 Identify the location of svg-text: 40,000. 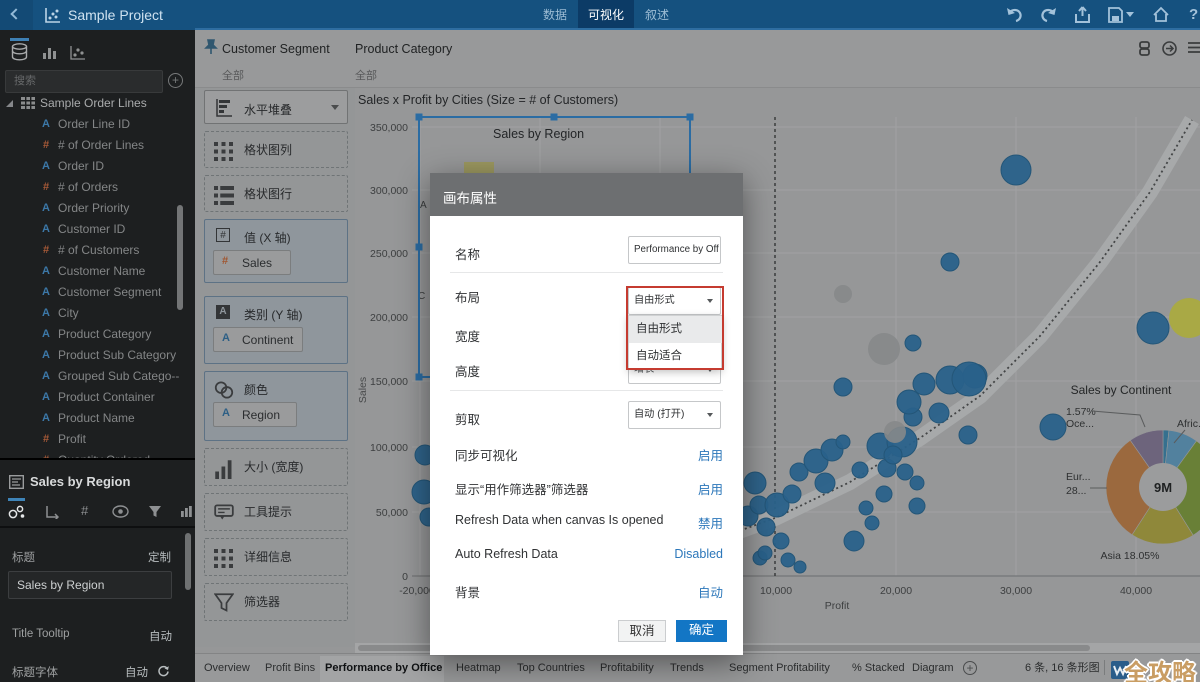
(1136, 591).